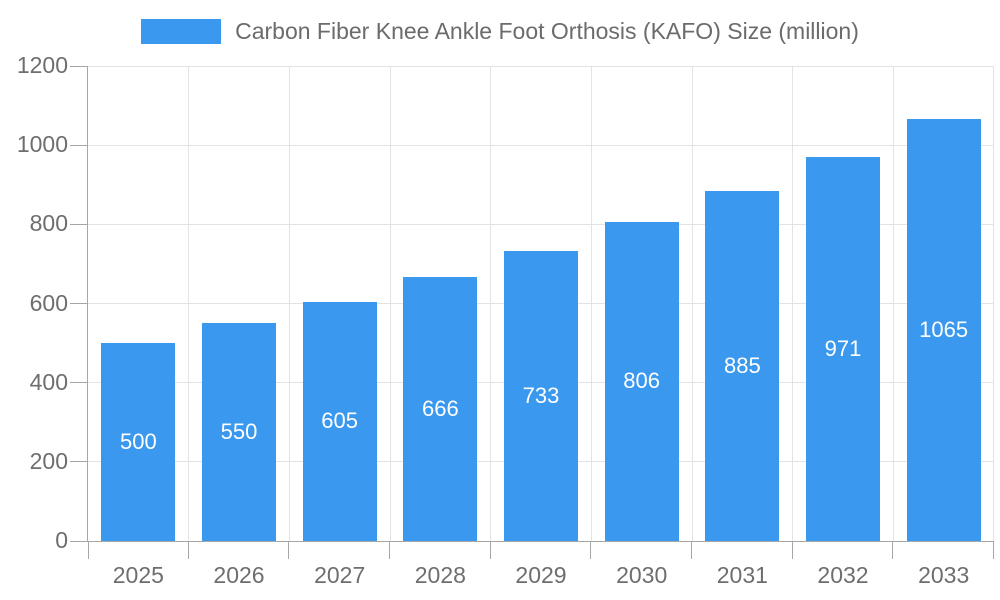 The width and height of the screenshot is (1000, 600). I want to click on bar-value-label: 885, so click(742, 365).